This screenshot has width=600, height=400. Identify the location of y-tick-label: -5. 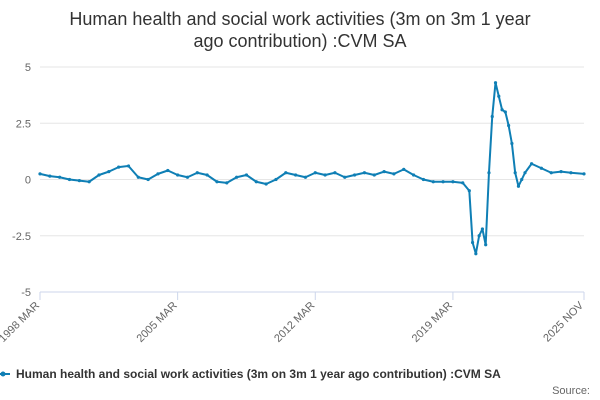
(26, 293).